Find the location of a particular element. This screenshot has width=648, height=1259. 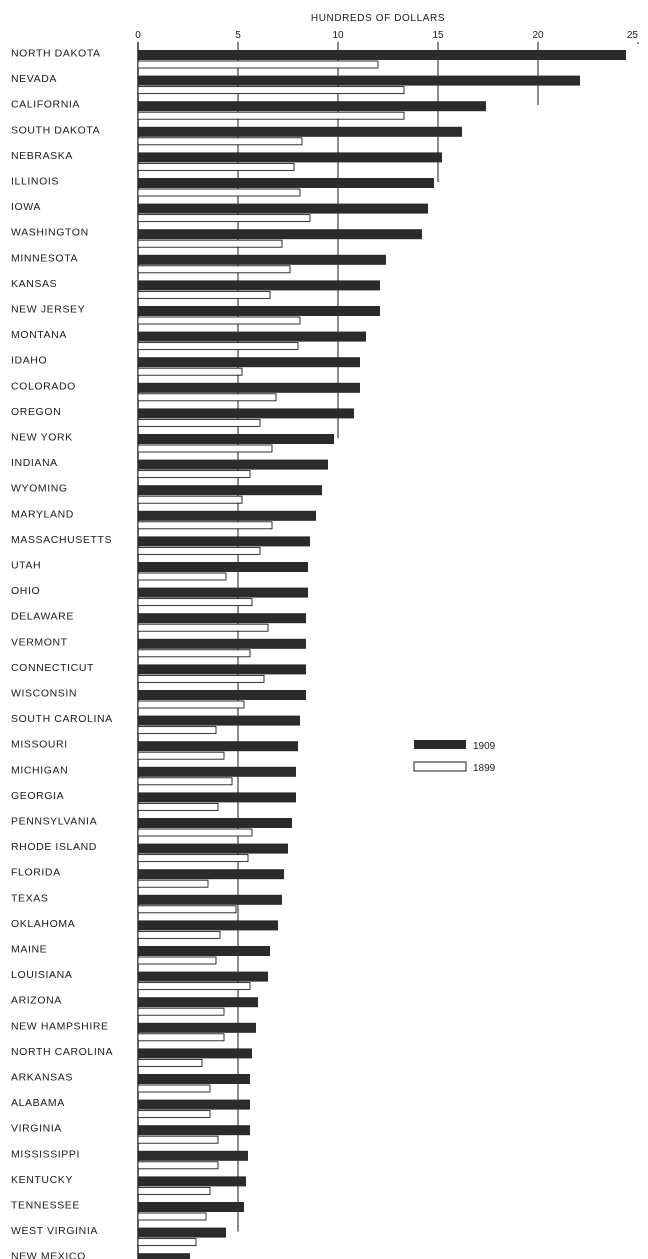

category-label: INDIANA is located at coordinates (34, 463).